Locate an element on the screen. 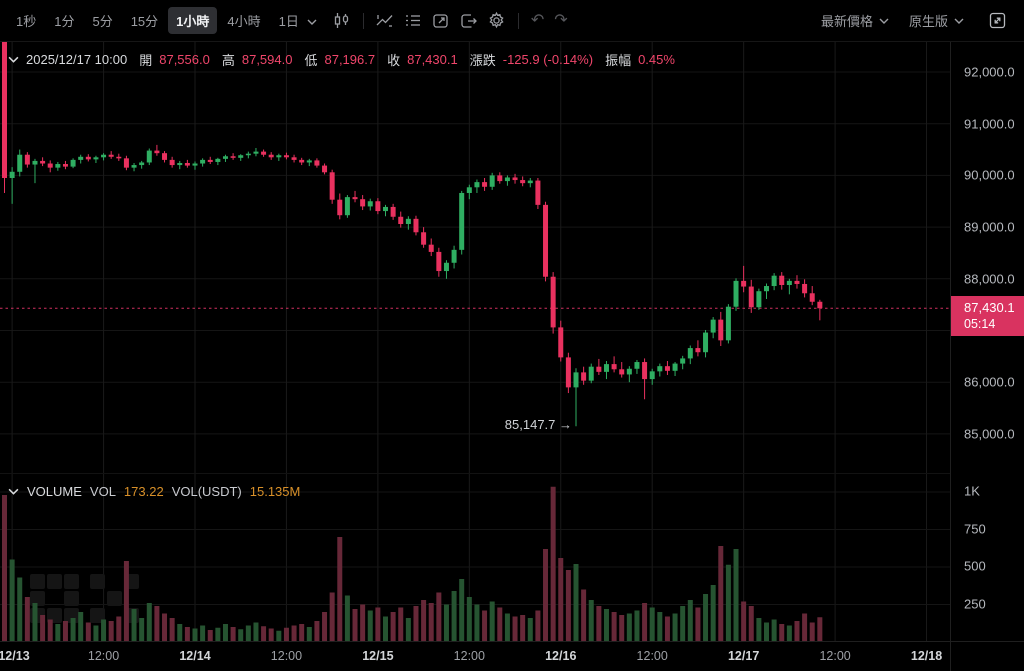  volume-axis-label: 250 is located at coordinates (975, 603).